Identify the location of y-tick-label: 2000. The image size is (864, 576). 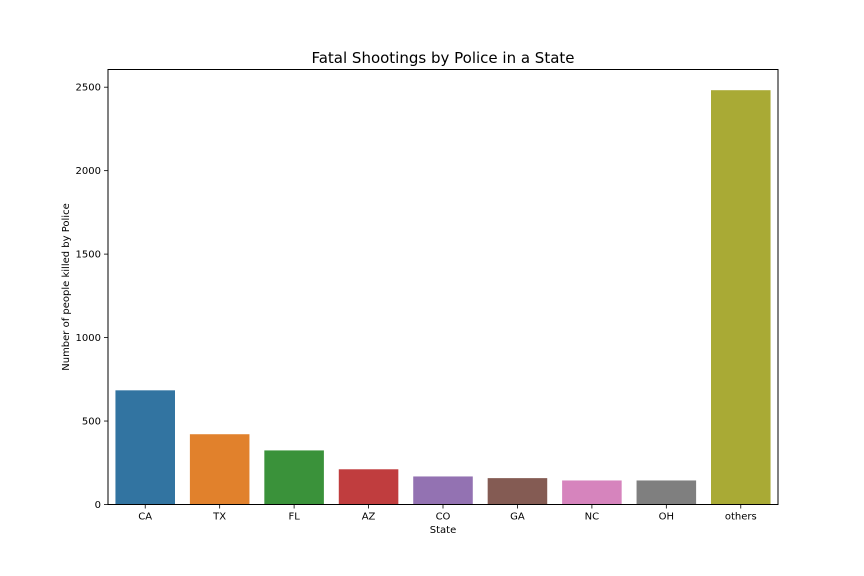
(88, 171).